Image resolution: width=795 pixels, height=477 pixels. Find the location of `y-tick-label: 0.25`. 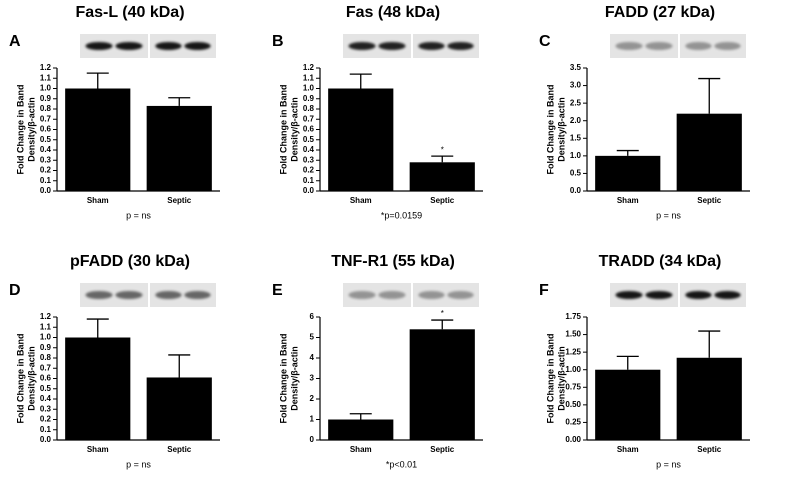

y-tick-label: 0.25 is located at coordinates (573, 422).